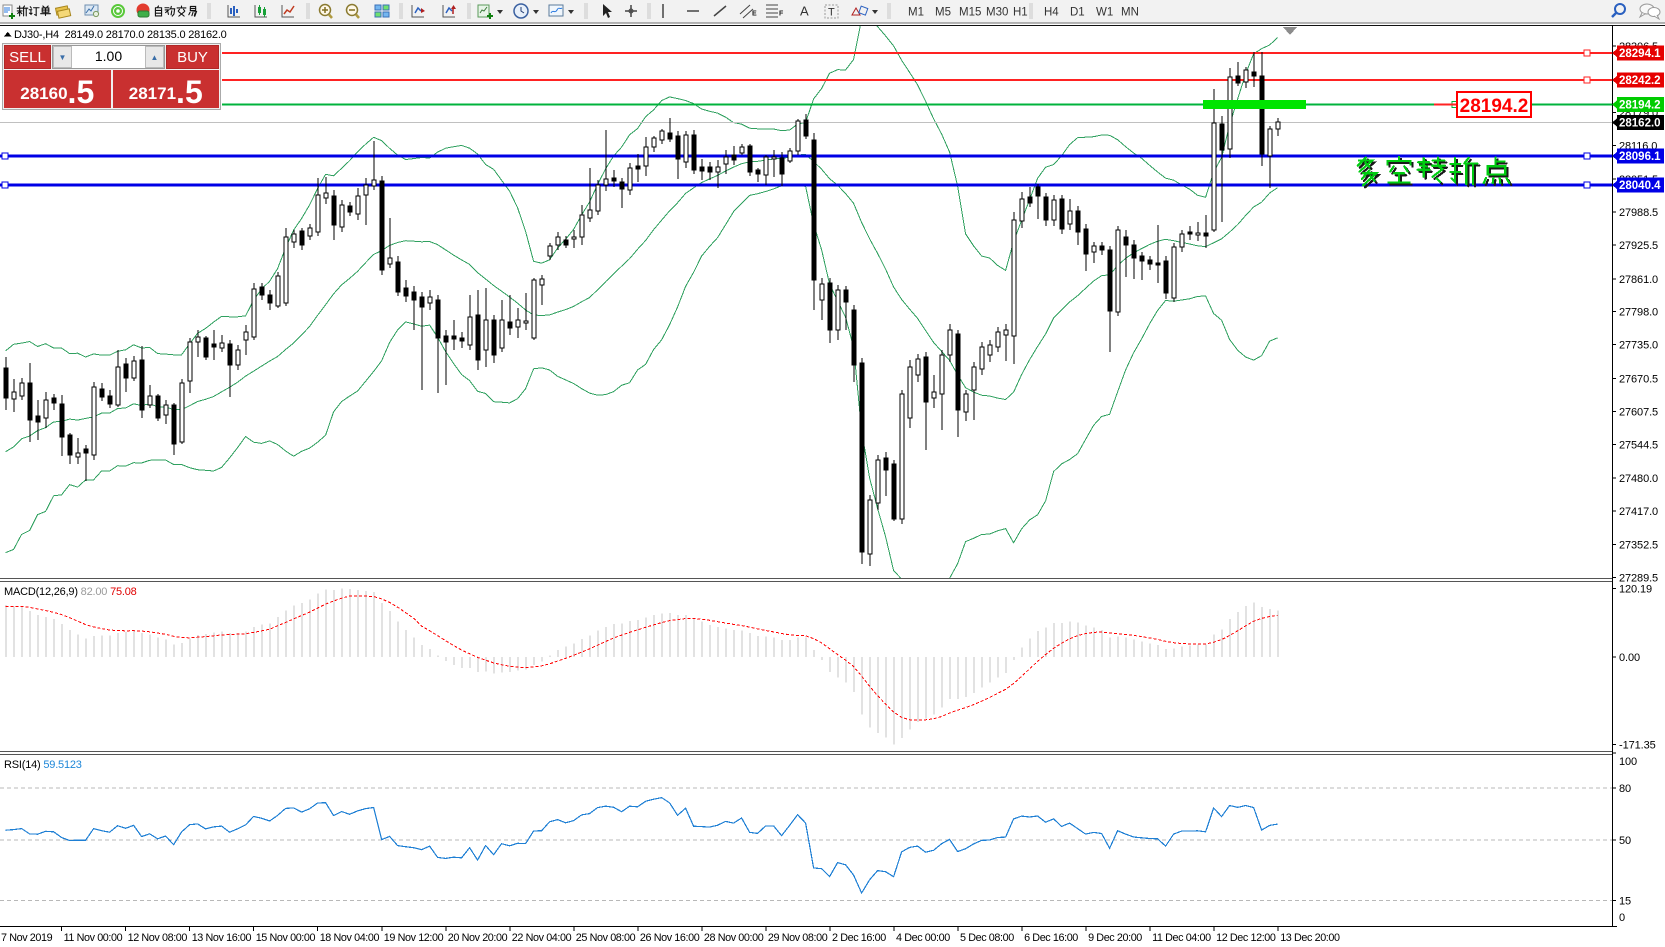 This screenshot has height=947, width=1665. Describe the element at coordinates (1638, 246) in the screenshot. I see `svg-text: 27925.5` at that location.